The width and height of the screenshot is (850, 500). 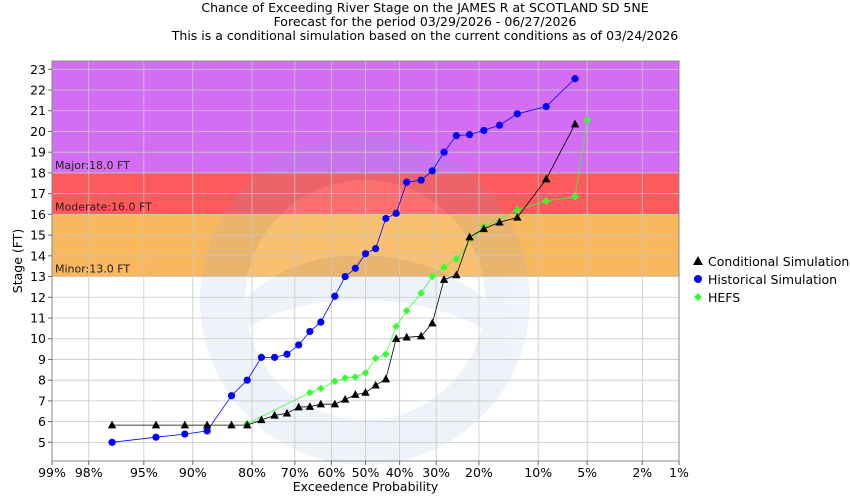 What do you see at coordinates (42, 421) in the screenshot?
I see `y-tick-label: 6` at bounding box center [42, 421].